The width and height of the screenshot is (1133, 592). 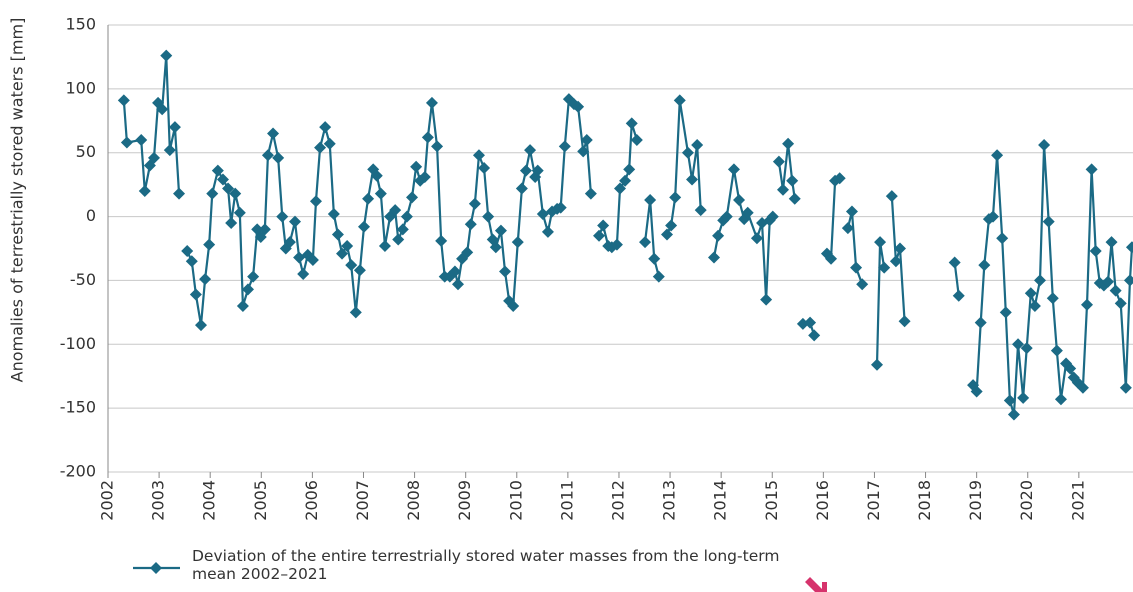 I want to click on y-tick-label: -50, so click(x=83, y=279).